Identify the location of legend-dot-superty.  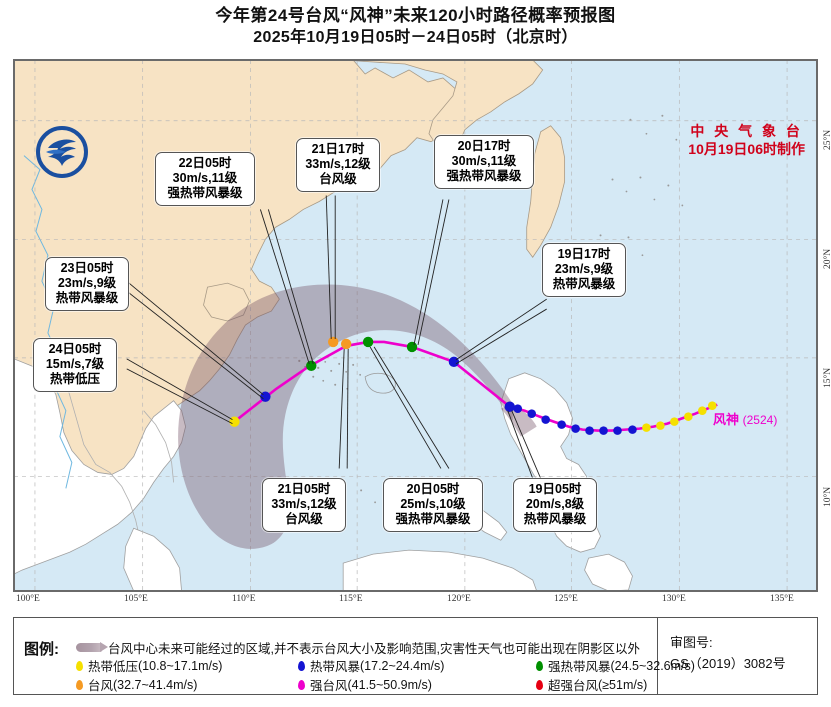
(539, 684).